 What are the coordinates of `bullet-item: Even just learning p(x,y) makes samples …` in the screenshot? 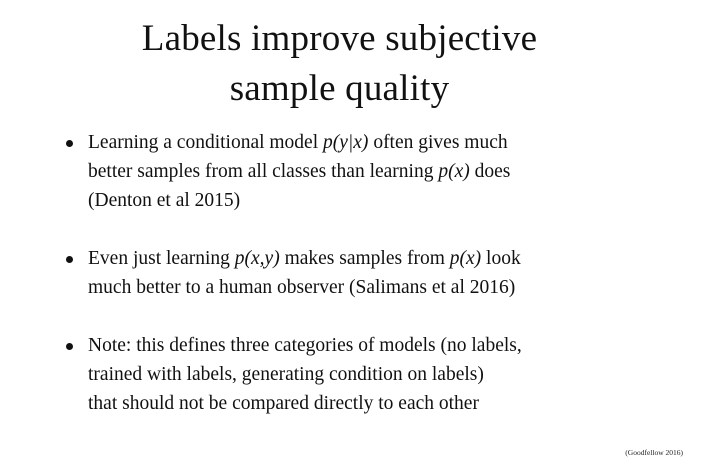 It's located at (374, 273).